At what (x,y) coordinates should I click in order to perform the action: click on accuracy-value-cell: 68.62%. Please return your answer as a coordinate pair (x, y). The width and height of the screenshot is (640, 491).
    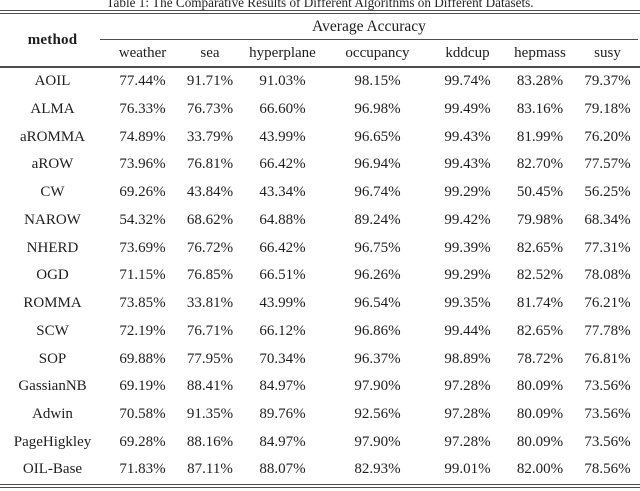
    Looking at the image, I should click on (210, 219).